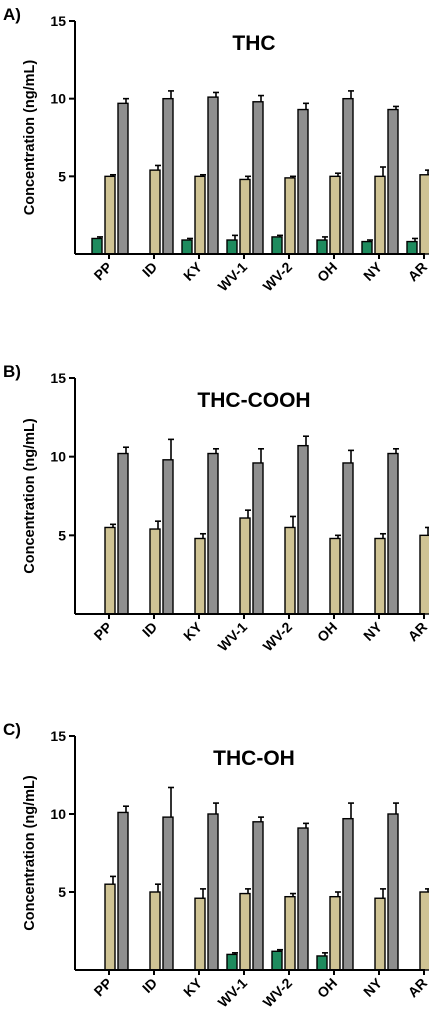 This screenshot has width=429, height=1020. I want to click on panel-label: A), so click(12, 14).